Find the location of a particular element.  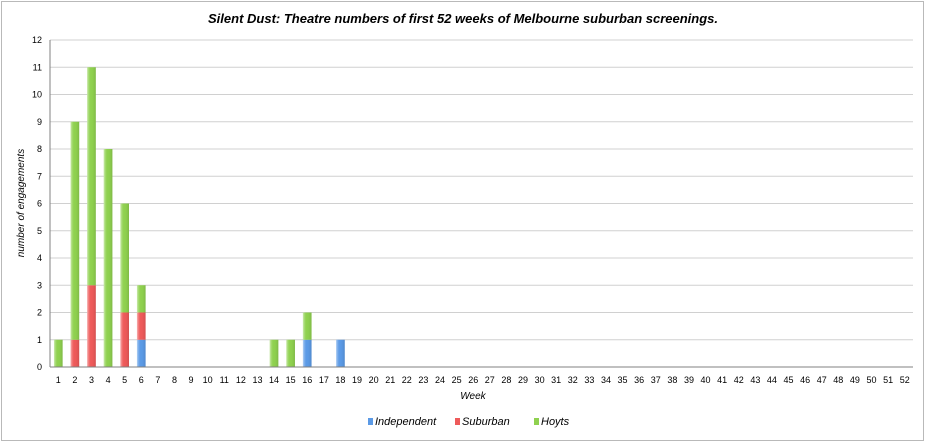

x-tick-label: 17 is located at coordinates (324, 380).